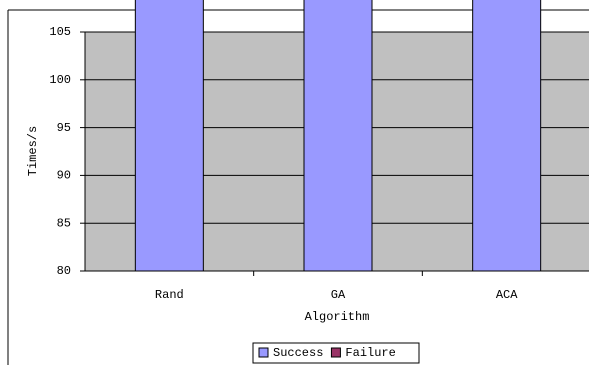 The height and width of the screenshot is (365, 589). Describe the element at coordinates (169, 295) in the screenshot. I see `x-tick-label: Rand` at that location.